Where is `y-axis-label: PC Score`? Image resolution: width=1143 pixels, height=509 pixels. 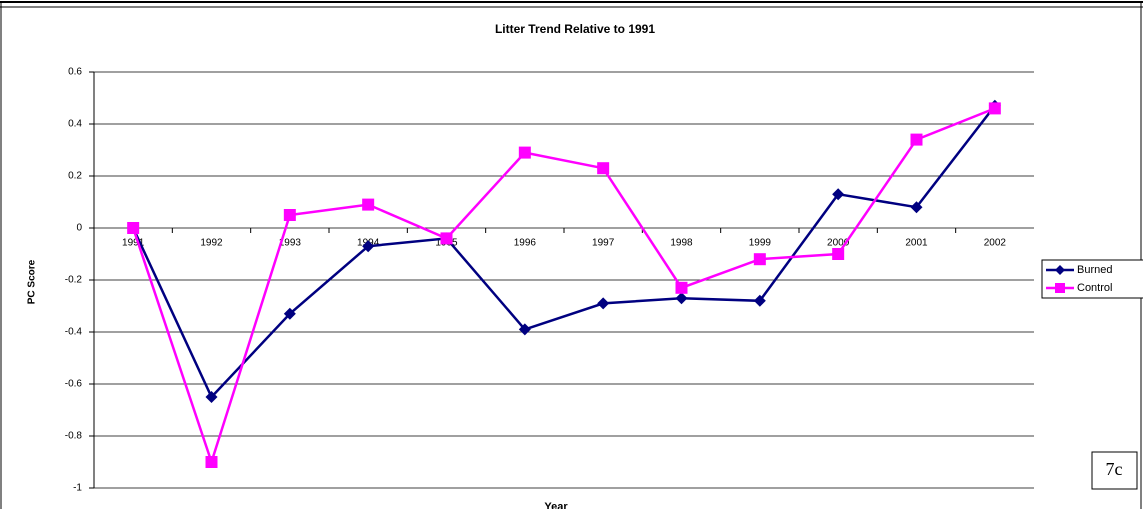 y-axis-label: PC Score is located at coordinates (32, 281).